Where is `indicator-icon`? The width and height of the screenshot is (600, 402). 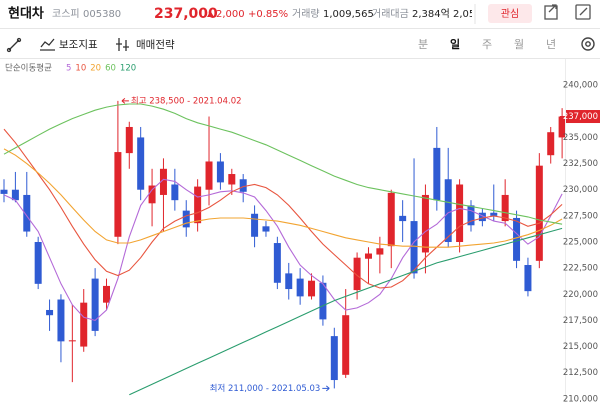 indicator-icon is located at coordinates (47, 44).